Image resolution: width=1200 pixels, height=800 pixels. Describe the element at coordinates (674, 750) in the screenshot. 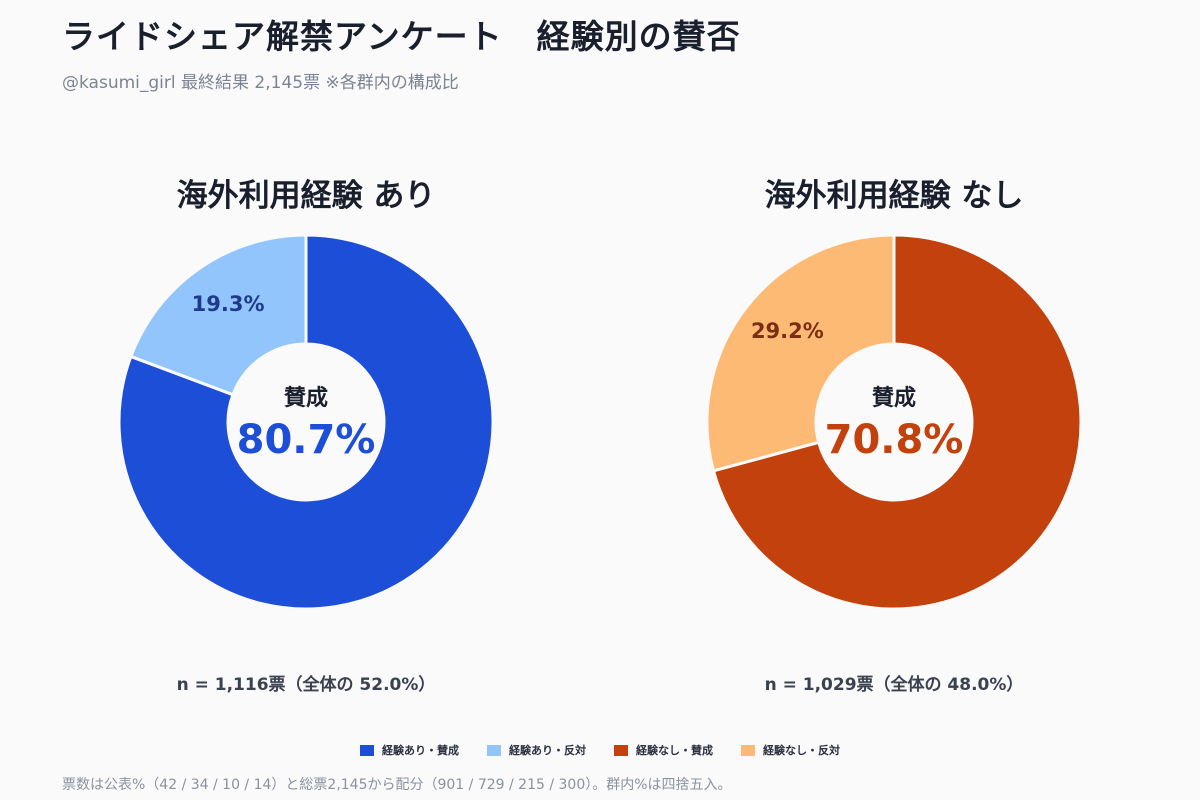

I see `legend-label: 経験なし・賛成` at that location.